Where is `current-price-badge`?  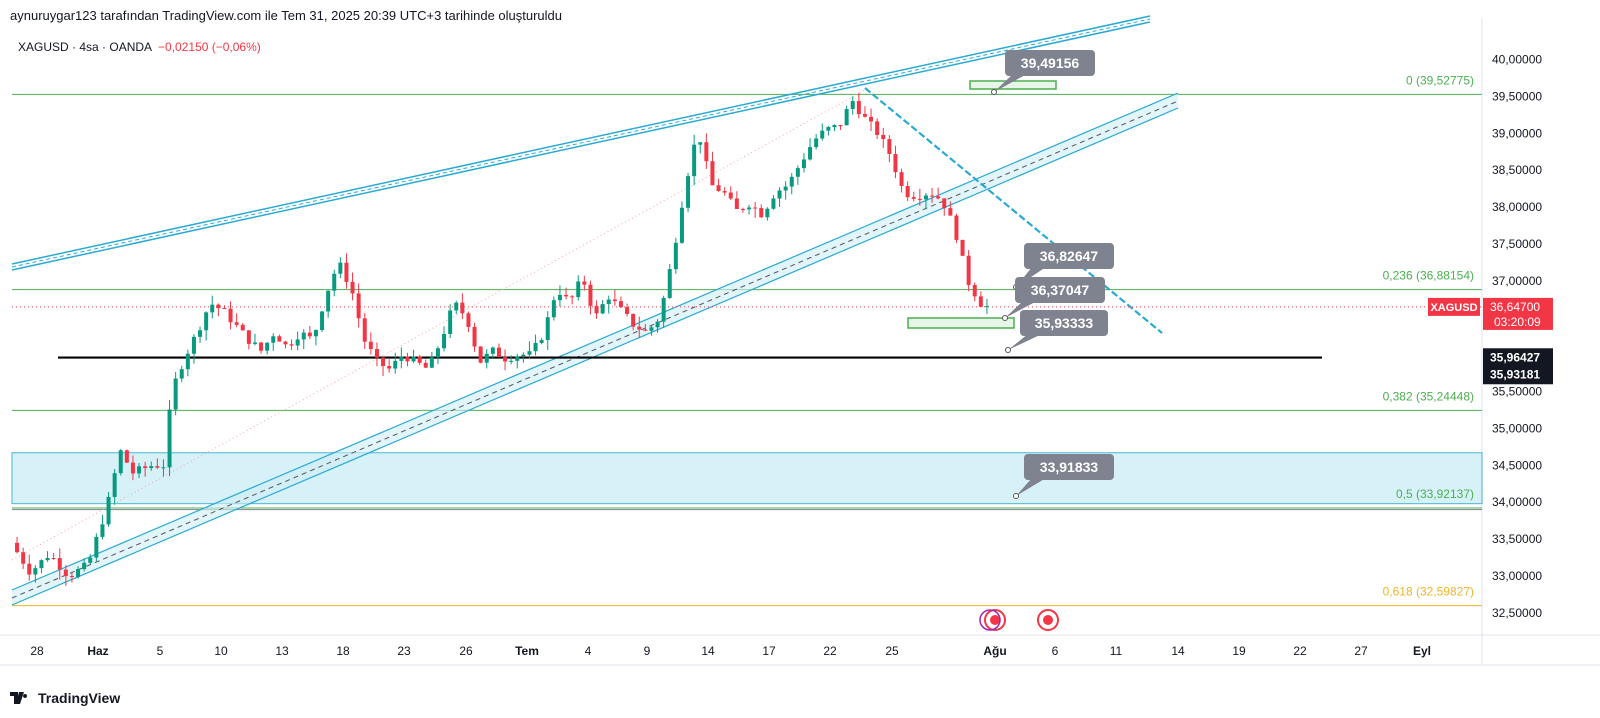 current-price-badge is located at coordinates (1518, 313).